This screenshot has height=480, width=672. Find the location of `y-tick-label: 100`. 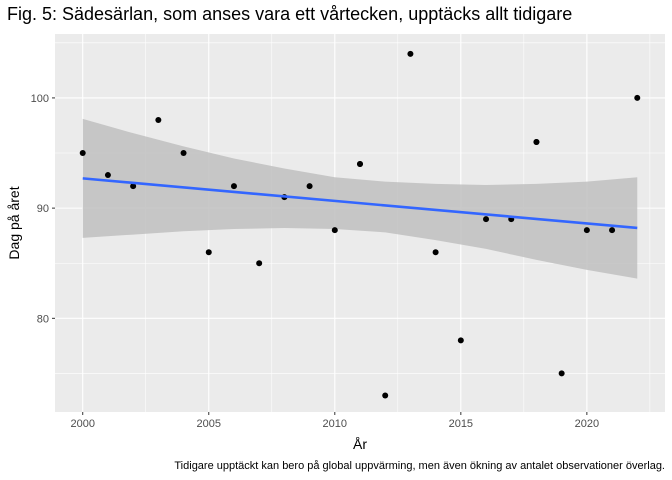

y-tick-label: 100 is located at coordinates (40, 99).